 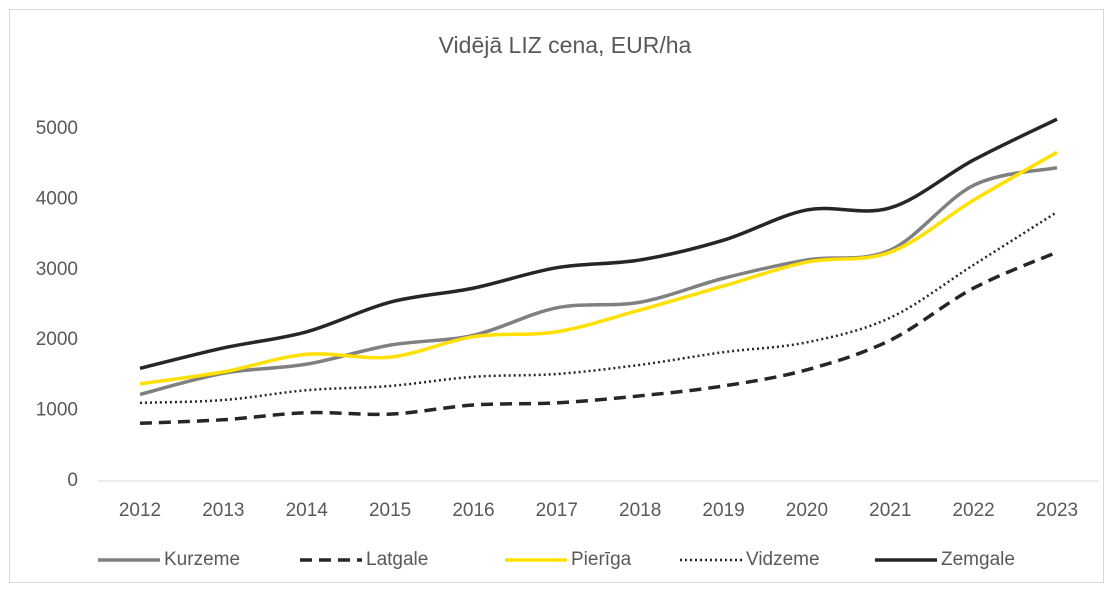 I want to click on x-tick-label: 2020, so click(x=807, y=510).